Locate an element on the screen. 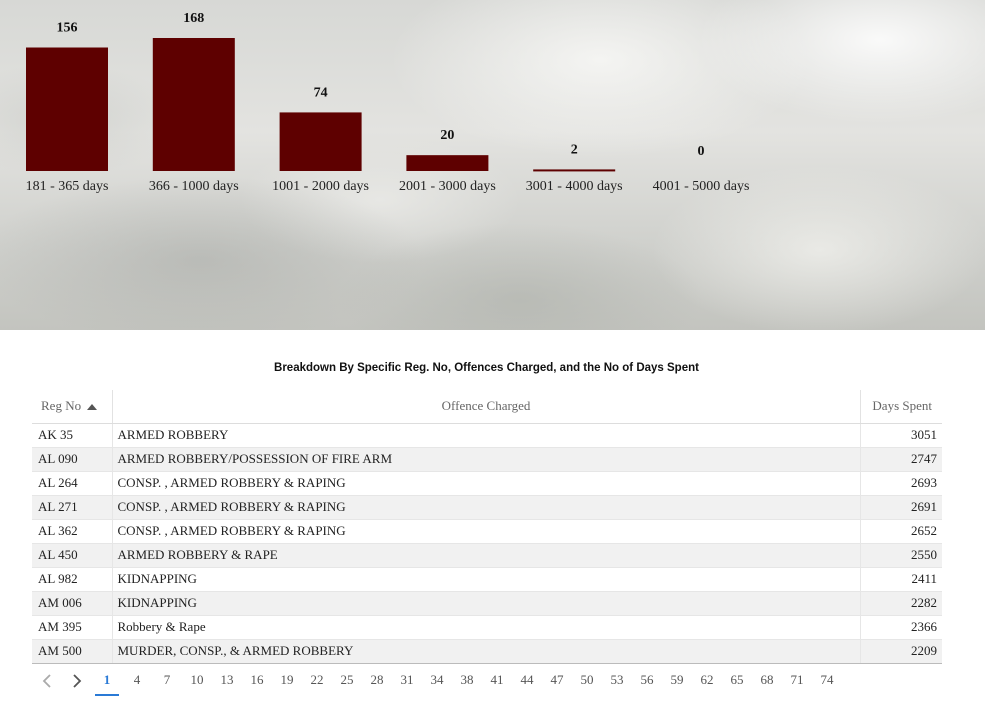  offence-header-label: Offence Charged is located at coordinates (486, 406).